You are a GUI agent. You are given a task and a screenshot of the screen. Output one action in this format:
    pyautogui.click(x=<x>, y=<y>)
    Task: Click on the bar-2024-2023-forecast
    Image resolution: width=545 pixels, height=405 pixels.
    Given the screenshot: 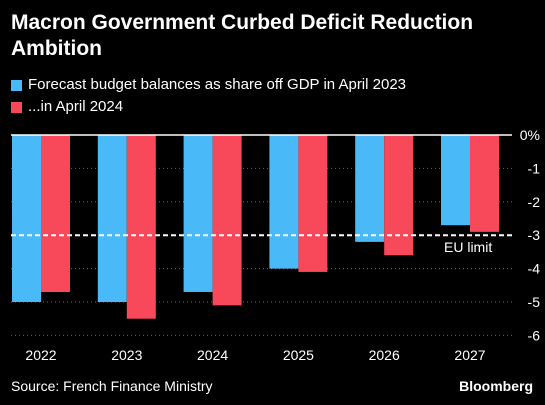 What is the action you would take?
    pyautogui.click(x=198, y=213)
    